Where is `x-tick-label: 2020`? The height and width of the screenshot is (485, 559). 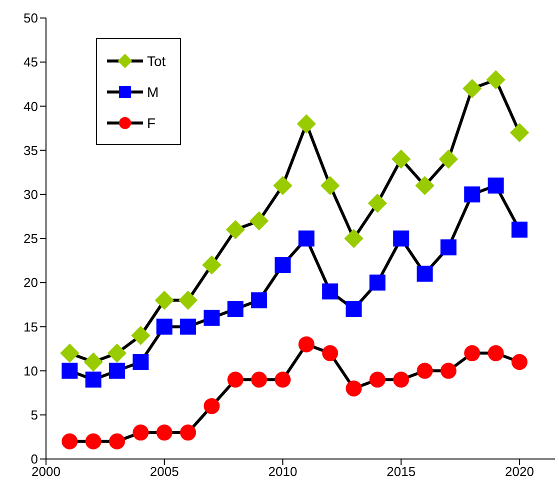 x-tick-label: 2020 is located at coordinates (519, 472).